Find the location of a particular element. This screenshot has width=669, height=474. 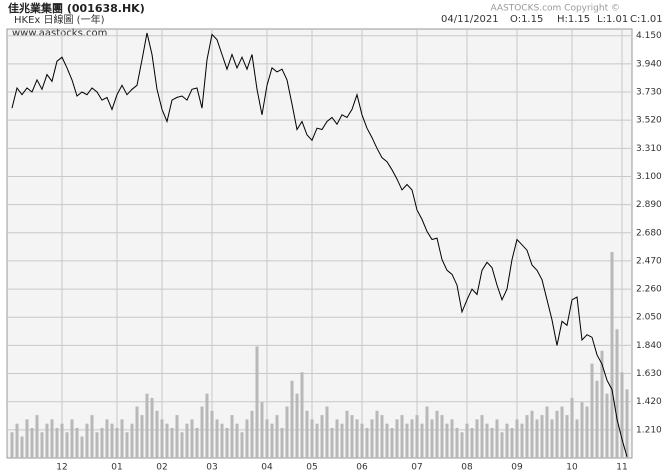

source: www.aastocks.com is located at coordinates (59, 33).